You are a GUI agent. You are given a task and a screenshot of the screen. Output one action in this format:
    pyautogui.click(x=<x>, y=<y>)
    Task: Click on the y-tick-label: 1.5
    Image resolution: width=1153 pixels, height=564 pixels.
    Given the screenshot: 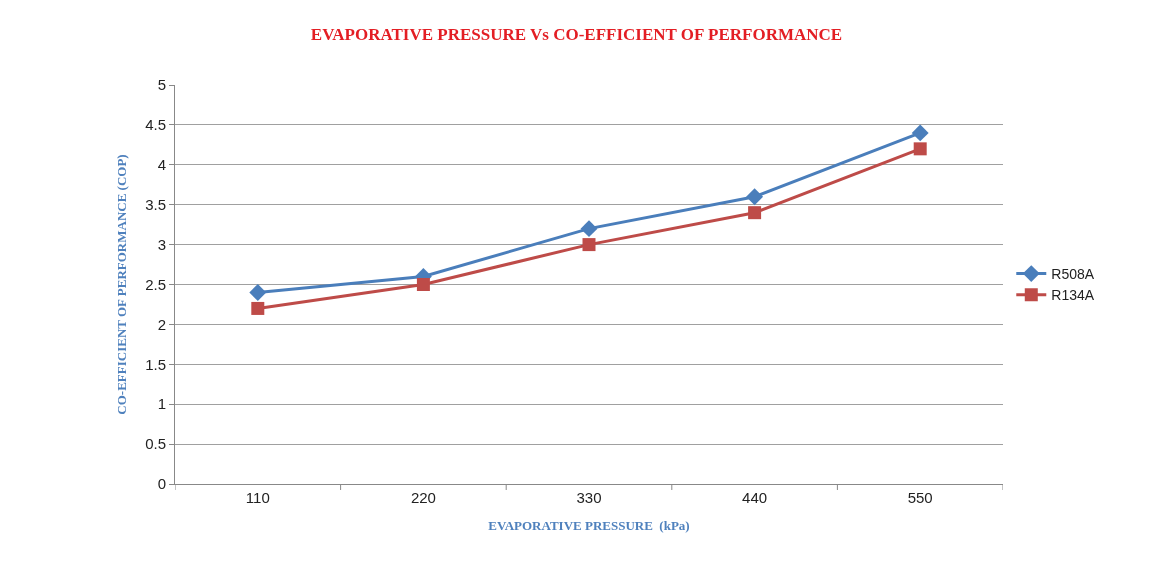 What is the action you would take?
    pyautogui.click(x=155, y=364)
    